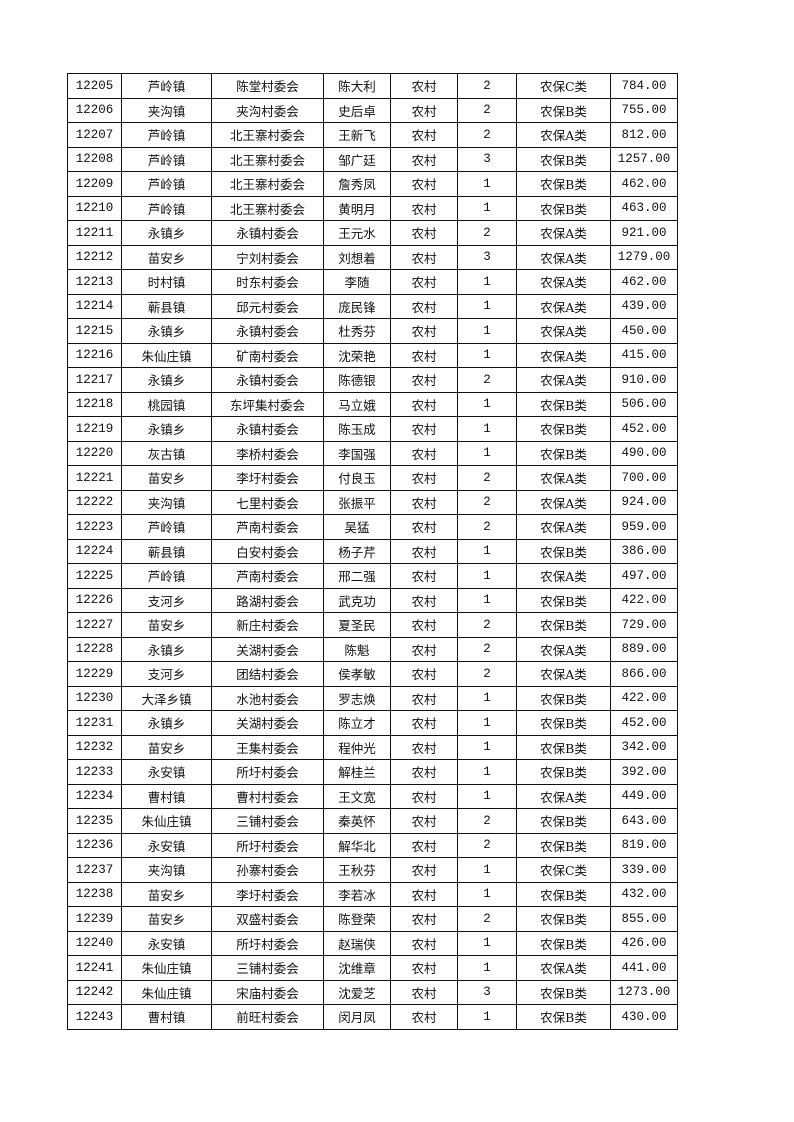 The image size is (794, 1122). Describe the element at coordinates (267, 380) in the screenshot. I see `cell-village-committee: 永镇村委会` at that location.